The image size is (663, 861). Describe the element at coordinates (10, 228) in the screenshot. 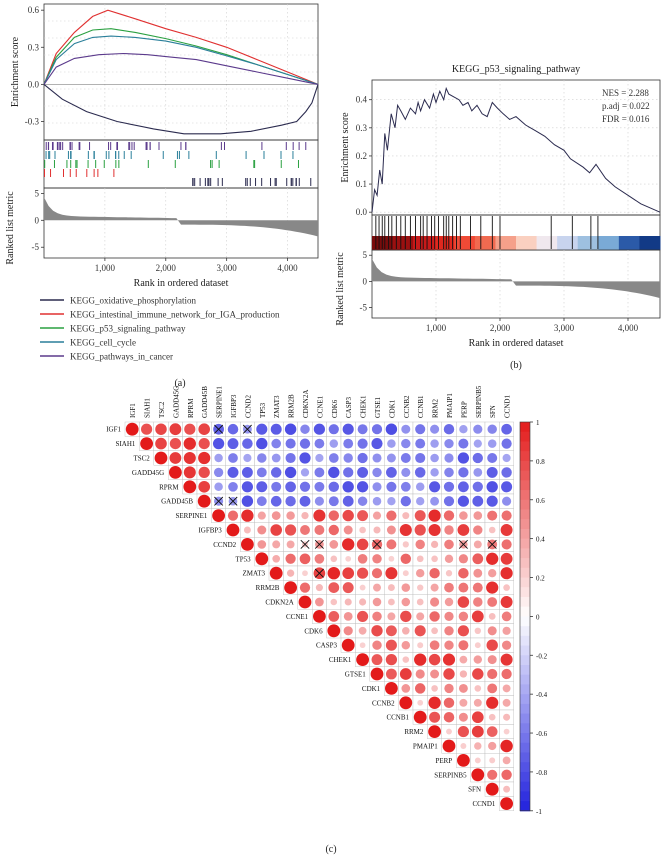

I see `y-axis-label-a-bottom: Ranked list metric` at that location.